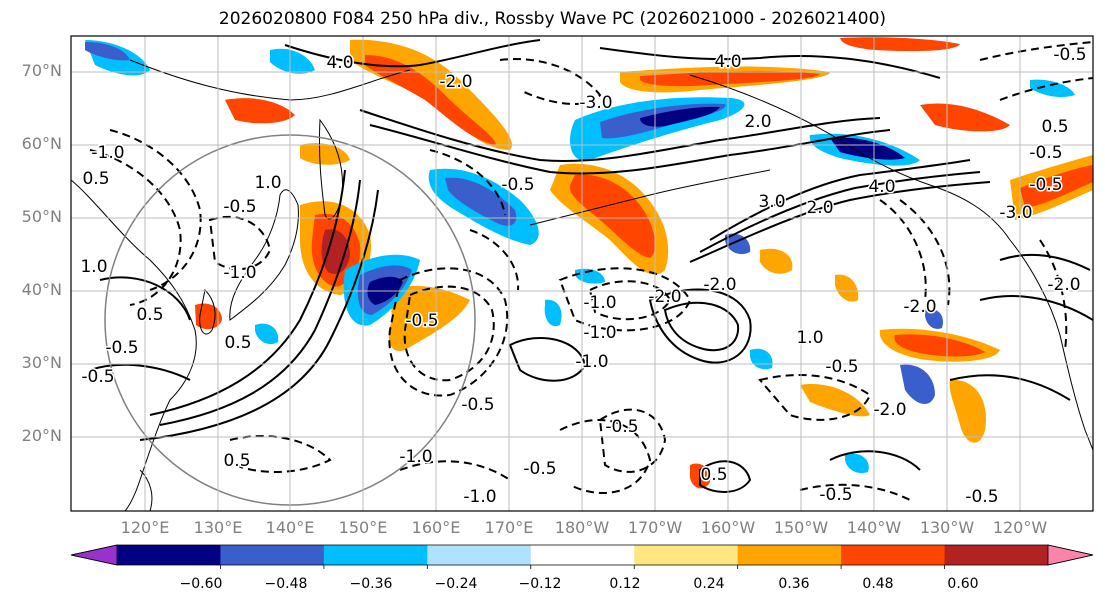  What do you see at coordinates (801, 527) in the screenshot?
I see `lon-label: 150°W` at bounding box center [801, 527].